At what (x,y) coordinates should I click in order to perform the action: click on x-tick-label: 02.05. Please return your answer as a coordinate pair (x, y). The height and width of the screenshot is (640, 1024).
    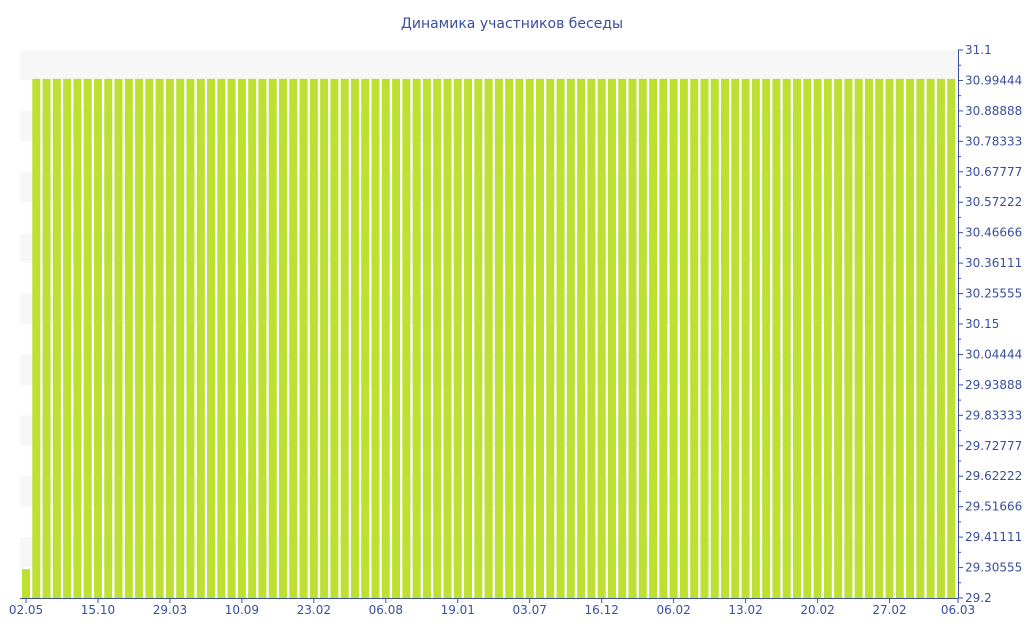
    Looking at the image, I should click on (26, 610).